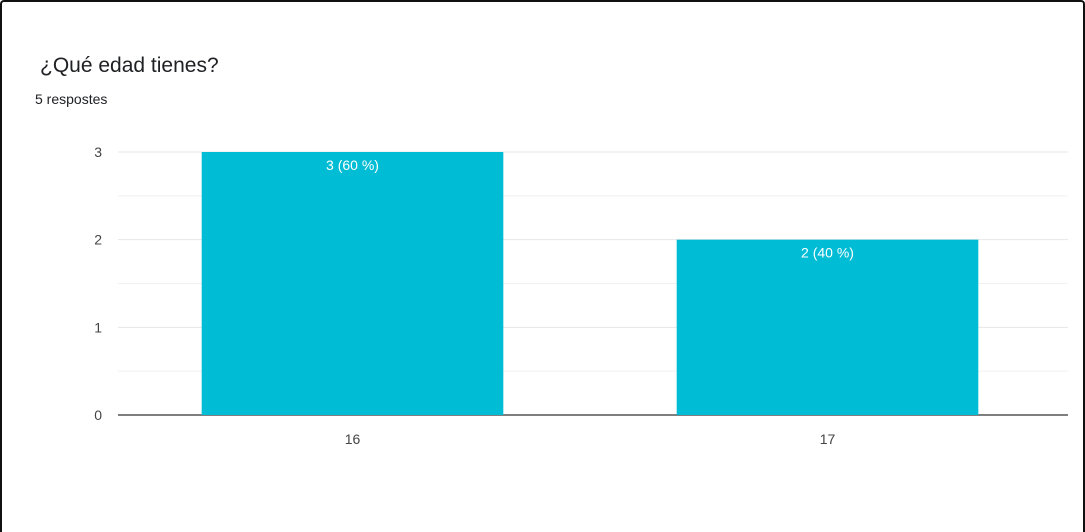 Image resolution: width=1085 pixels, height=532 pixels. Describe the element at coordinates (352, 165) in the screenshot. I see `data-label-16: 3 (60 %)` at that location.